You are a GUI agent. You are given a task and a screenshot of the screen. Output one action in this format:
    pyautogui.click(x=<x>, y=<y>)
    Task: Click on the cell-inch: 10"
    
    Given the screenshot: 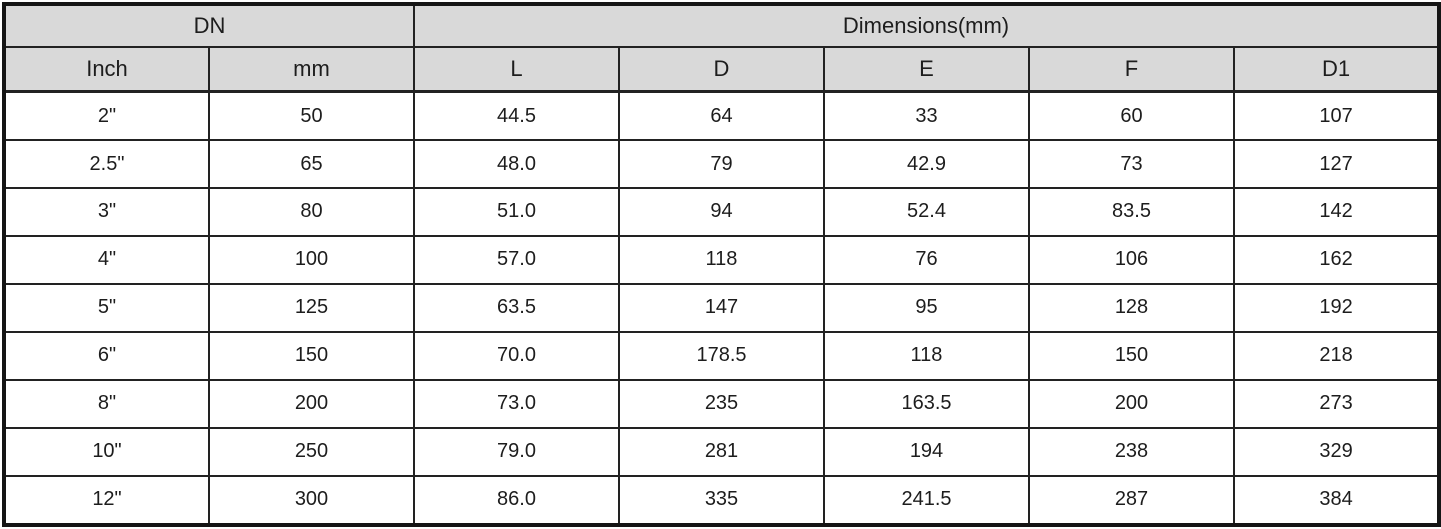 What is the action you would take?
    pyautogui.click(x=106, y=451)
    